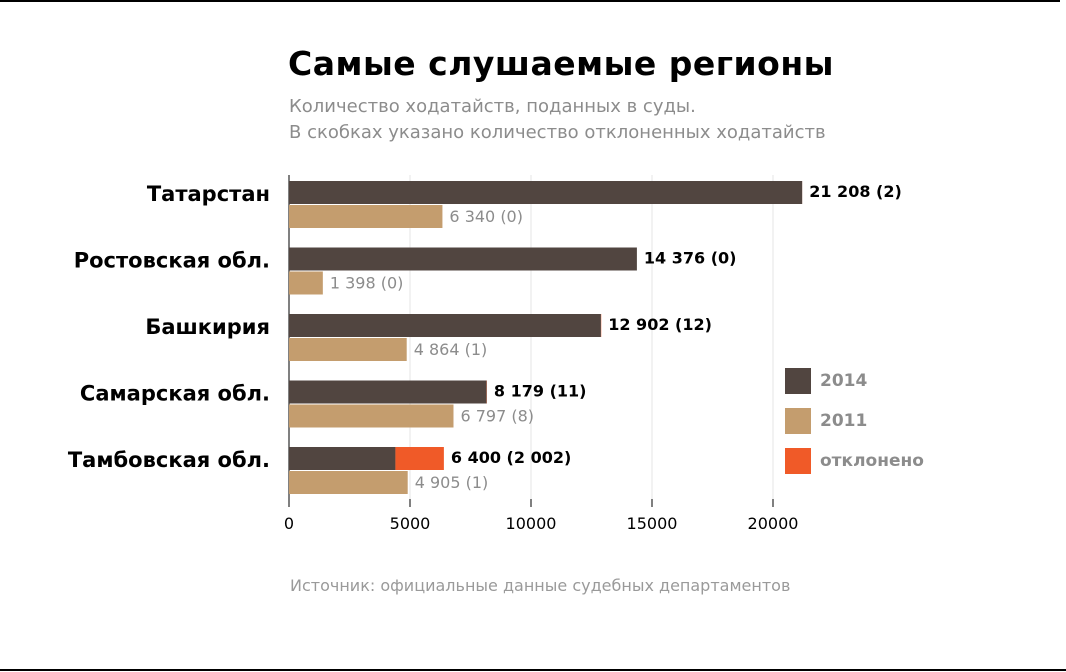 The width and height of the screenshot is (1066, 672). Describe the element at coordinates (652, 523) in the screenshot. I see `x-tick-label: 15000` at that location.